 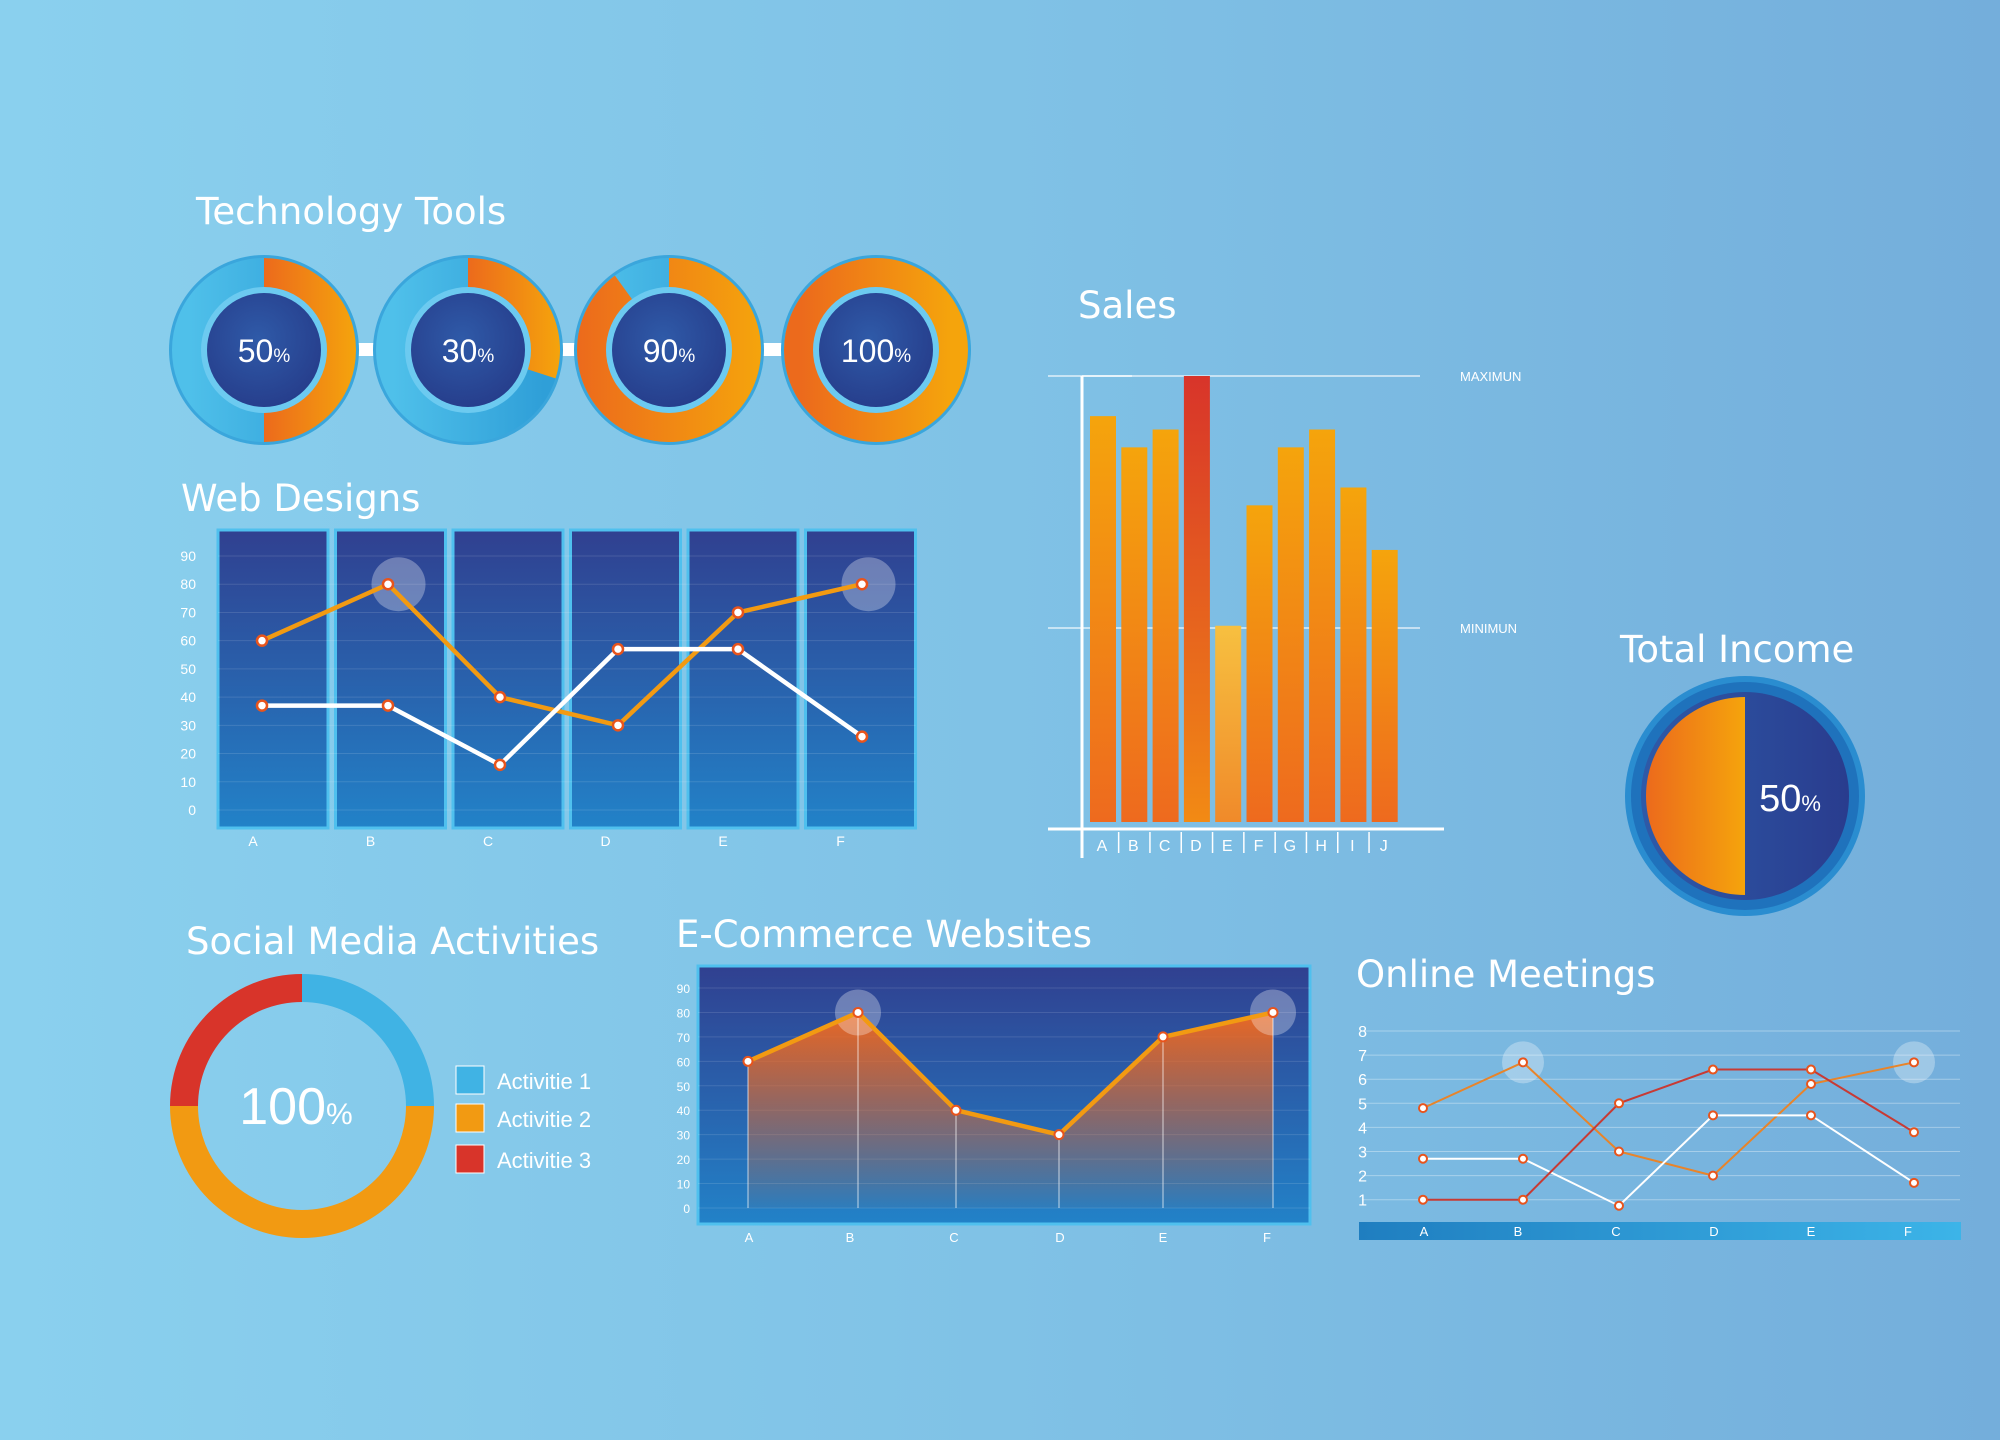 I want to click on sales-x-tick-label: I, so click(x=1352, y=846).